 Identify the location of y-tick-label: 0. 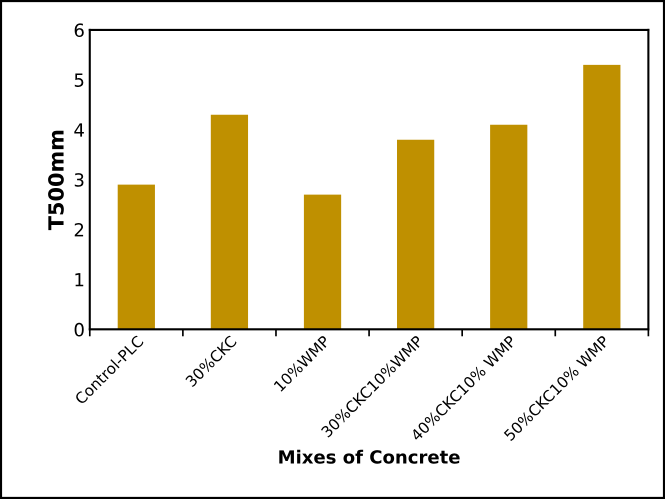
(79, 329).